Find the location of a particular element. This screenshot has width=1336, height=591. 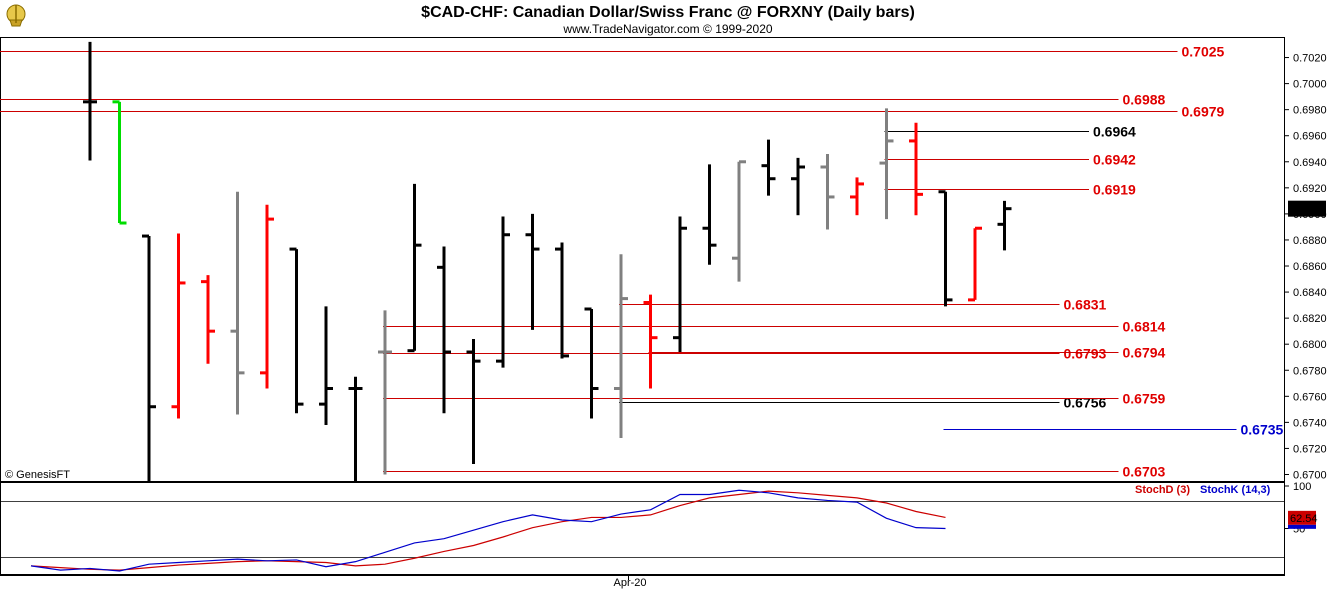

level-label: 0.6942 is located at coordinates (1114, 160).